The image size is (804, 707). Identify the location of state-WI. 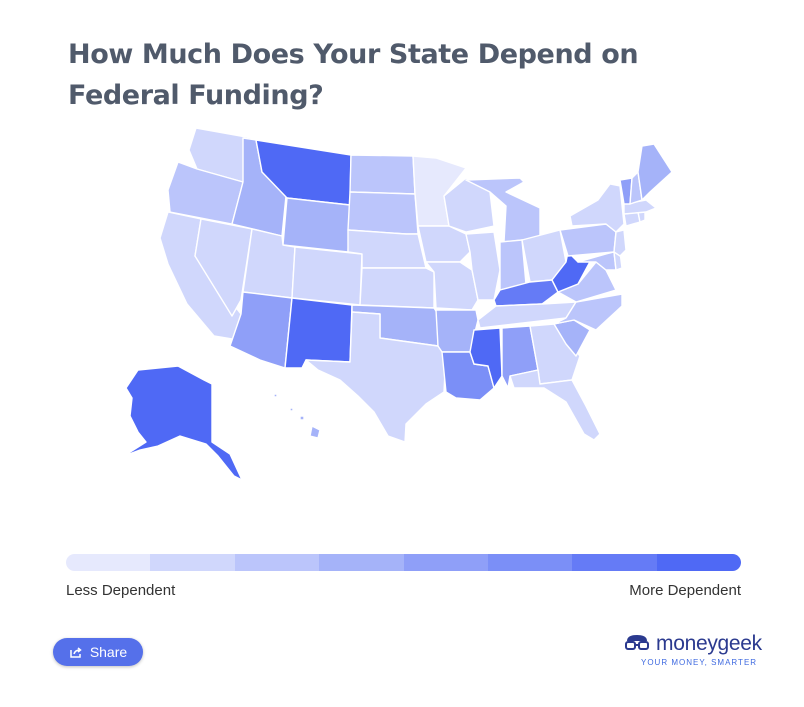
(469, 205).